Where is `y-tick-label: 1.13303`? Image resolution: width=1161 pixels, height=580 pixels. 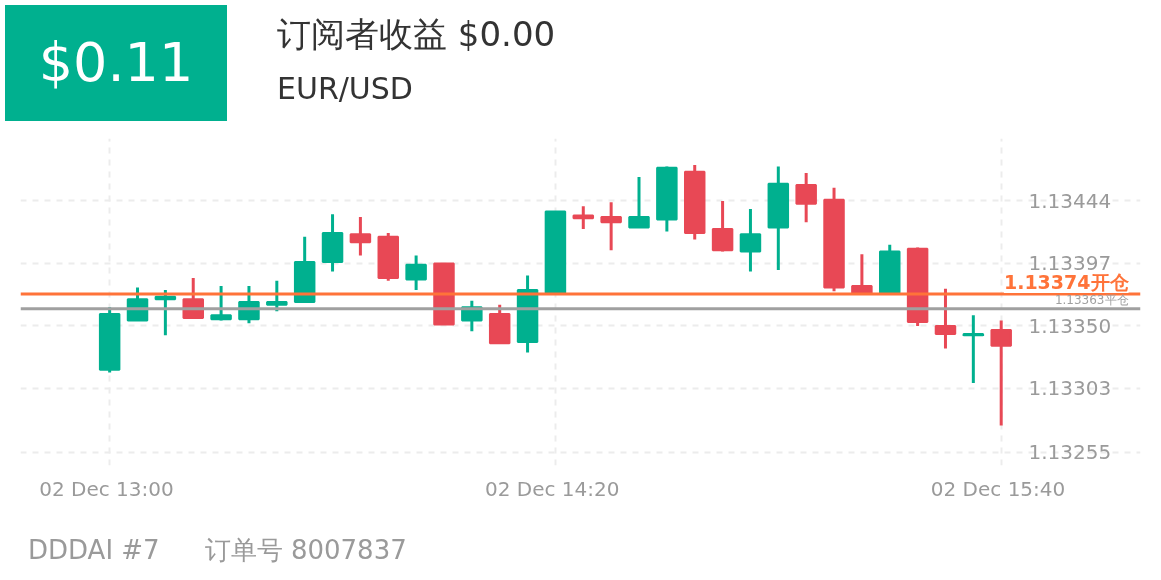
y-tick-label: 1.13303 is located at coordinates (1070, 388).